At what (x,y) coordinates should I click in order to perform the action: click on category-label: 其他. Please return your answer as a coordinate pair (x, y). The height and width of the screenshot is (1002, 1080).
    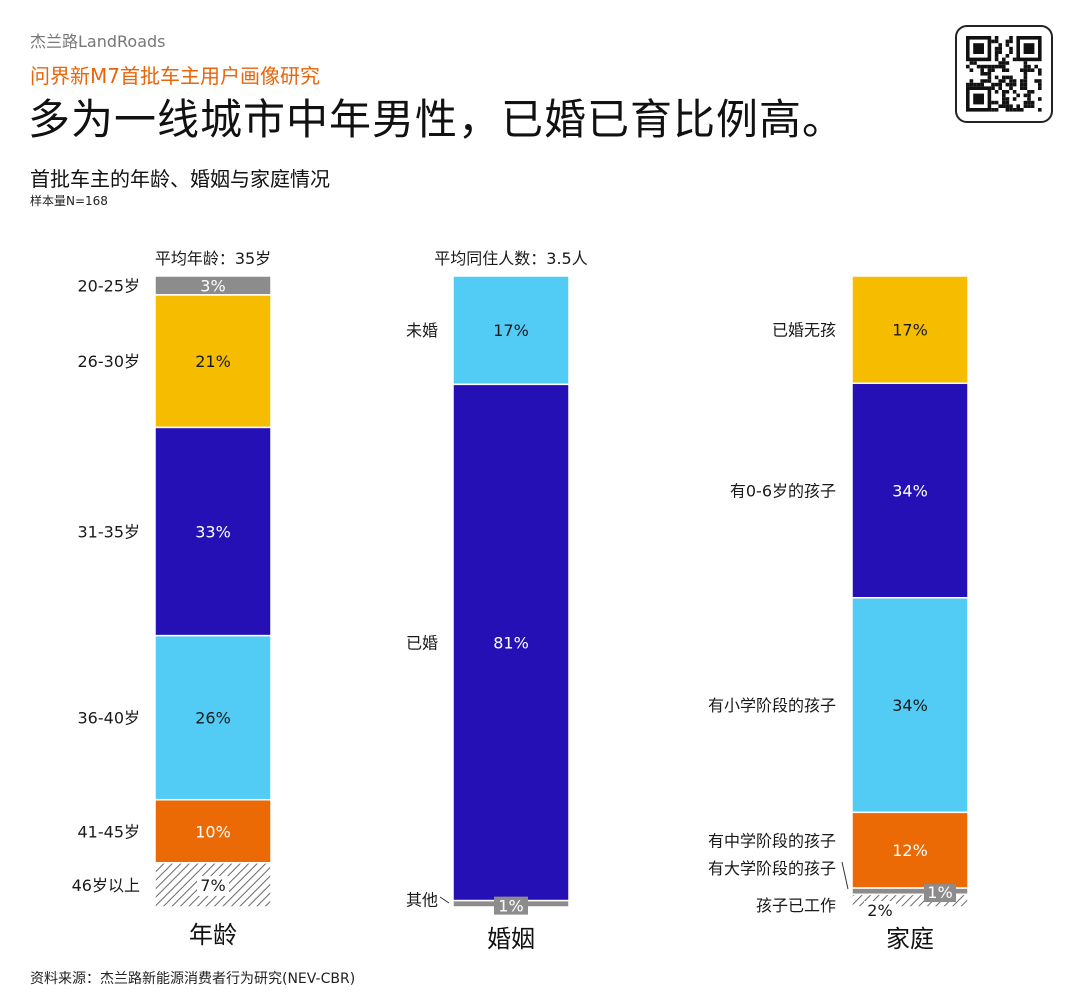
    Looking at the image, I should click on (422, 900).